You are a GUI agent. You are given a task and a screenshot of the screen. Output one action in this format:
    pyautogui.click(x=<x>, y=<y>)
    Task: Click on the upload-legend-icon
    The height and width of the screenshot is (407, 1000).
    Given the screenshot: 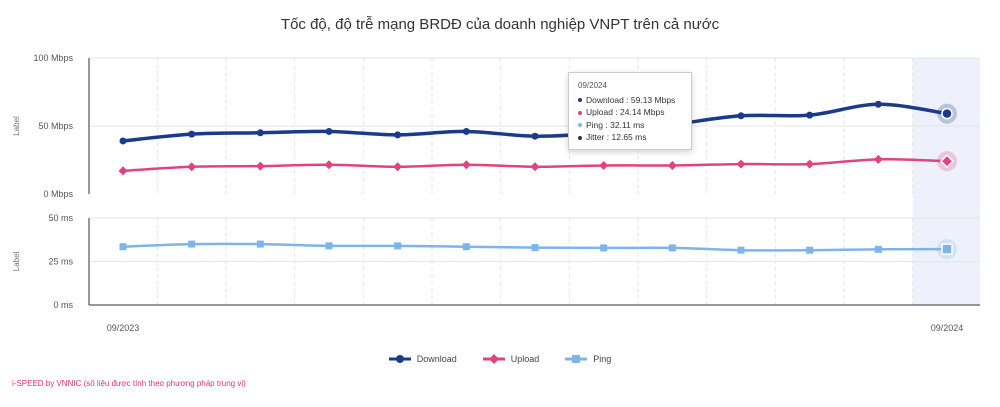 What is the action you would take?
    pyautogui.click(x=493, y=359)
    